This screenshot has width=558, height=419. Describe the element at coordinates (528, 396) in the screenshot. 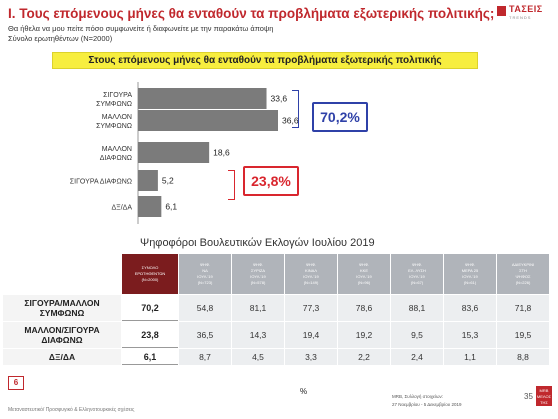

I see `slide-number: 35` at that location.